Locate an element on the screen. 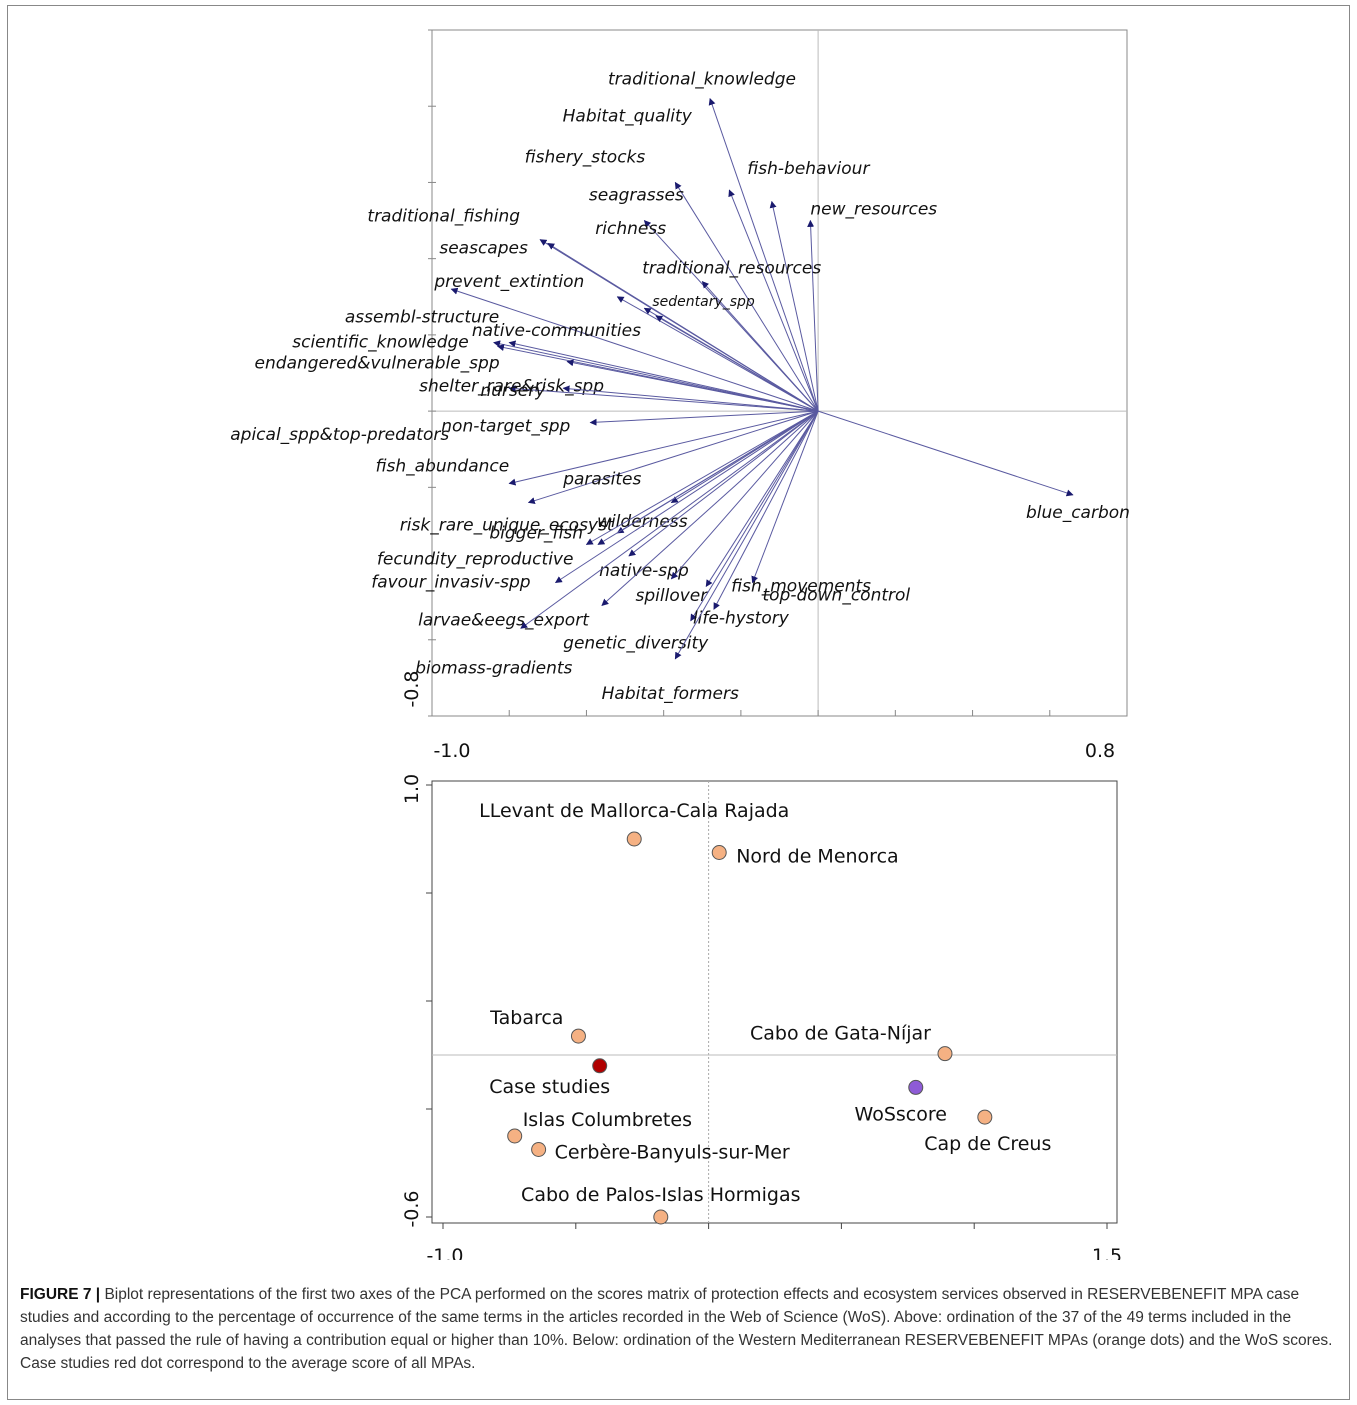 This screenshot has height=1405, width=1357. arrow-native-communities is located at coordinates (737, 363).